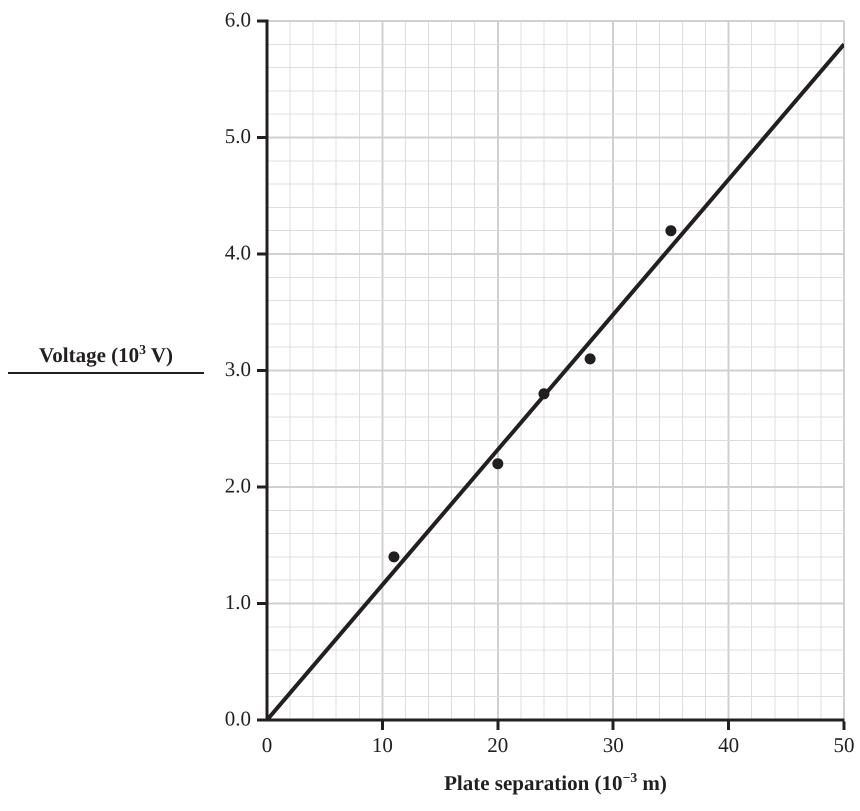 The width and height of the screenshot is (860, 811). What do you see at coordinates (106, 358) in the screenshot?
I see `y-axis-title: Voltage (10$^{3}$ V)` at bounding box center [106, 358].